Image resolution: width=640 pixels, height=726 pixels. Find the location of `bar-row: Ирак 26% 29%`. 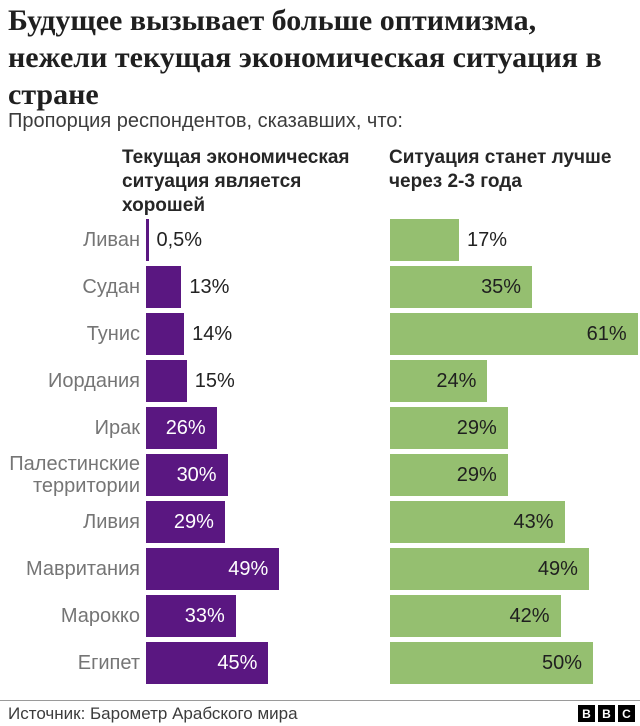

bar-row: Ирак 26% 29% is located at coordinates (320, 428).